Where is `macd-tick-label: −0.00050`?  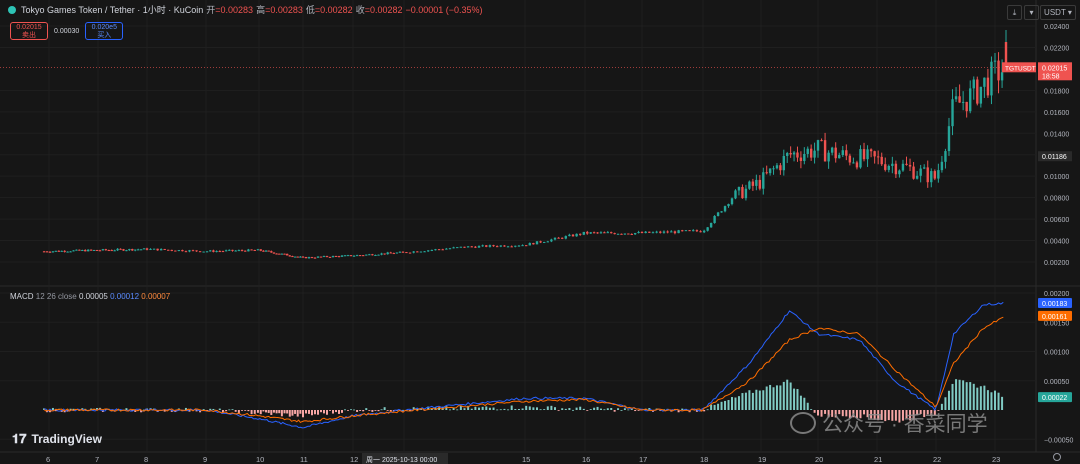 macd-tick-label: −0.00050 is located at coordinates (1058, 440).